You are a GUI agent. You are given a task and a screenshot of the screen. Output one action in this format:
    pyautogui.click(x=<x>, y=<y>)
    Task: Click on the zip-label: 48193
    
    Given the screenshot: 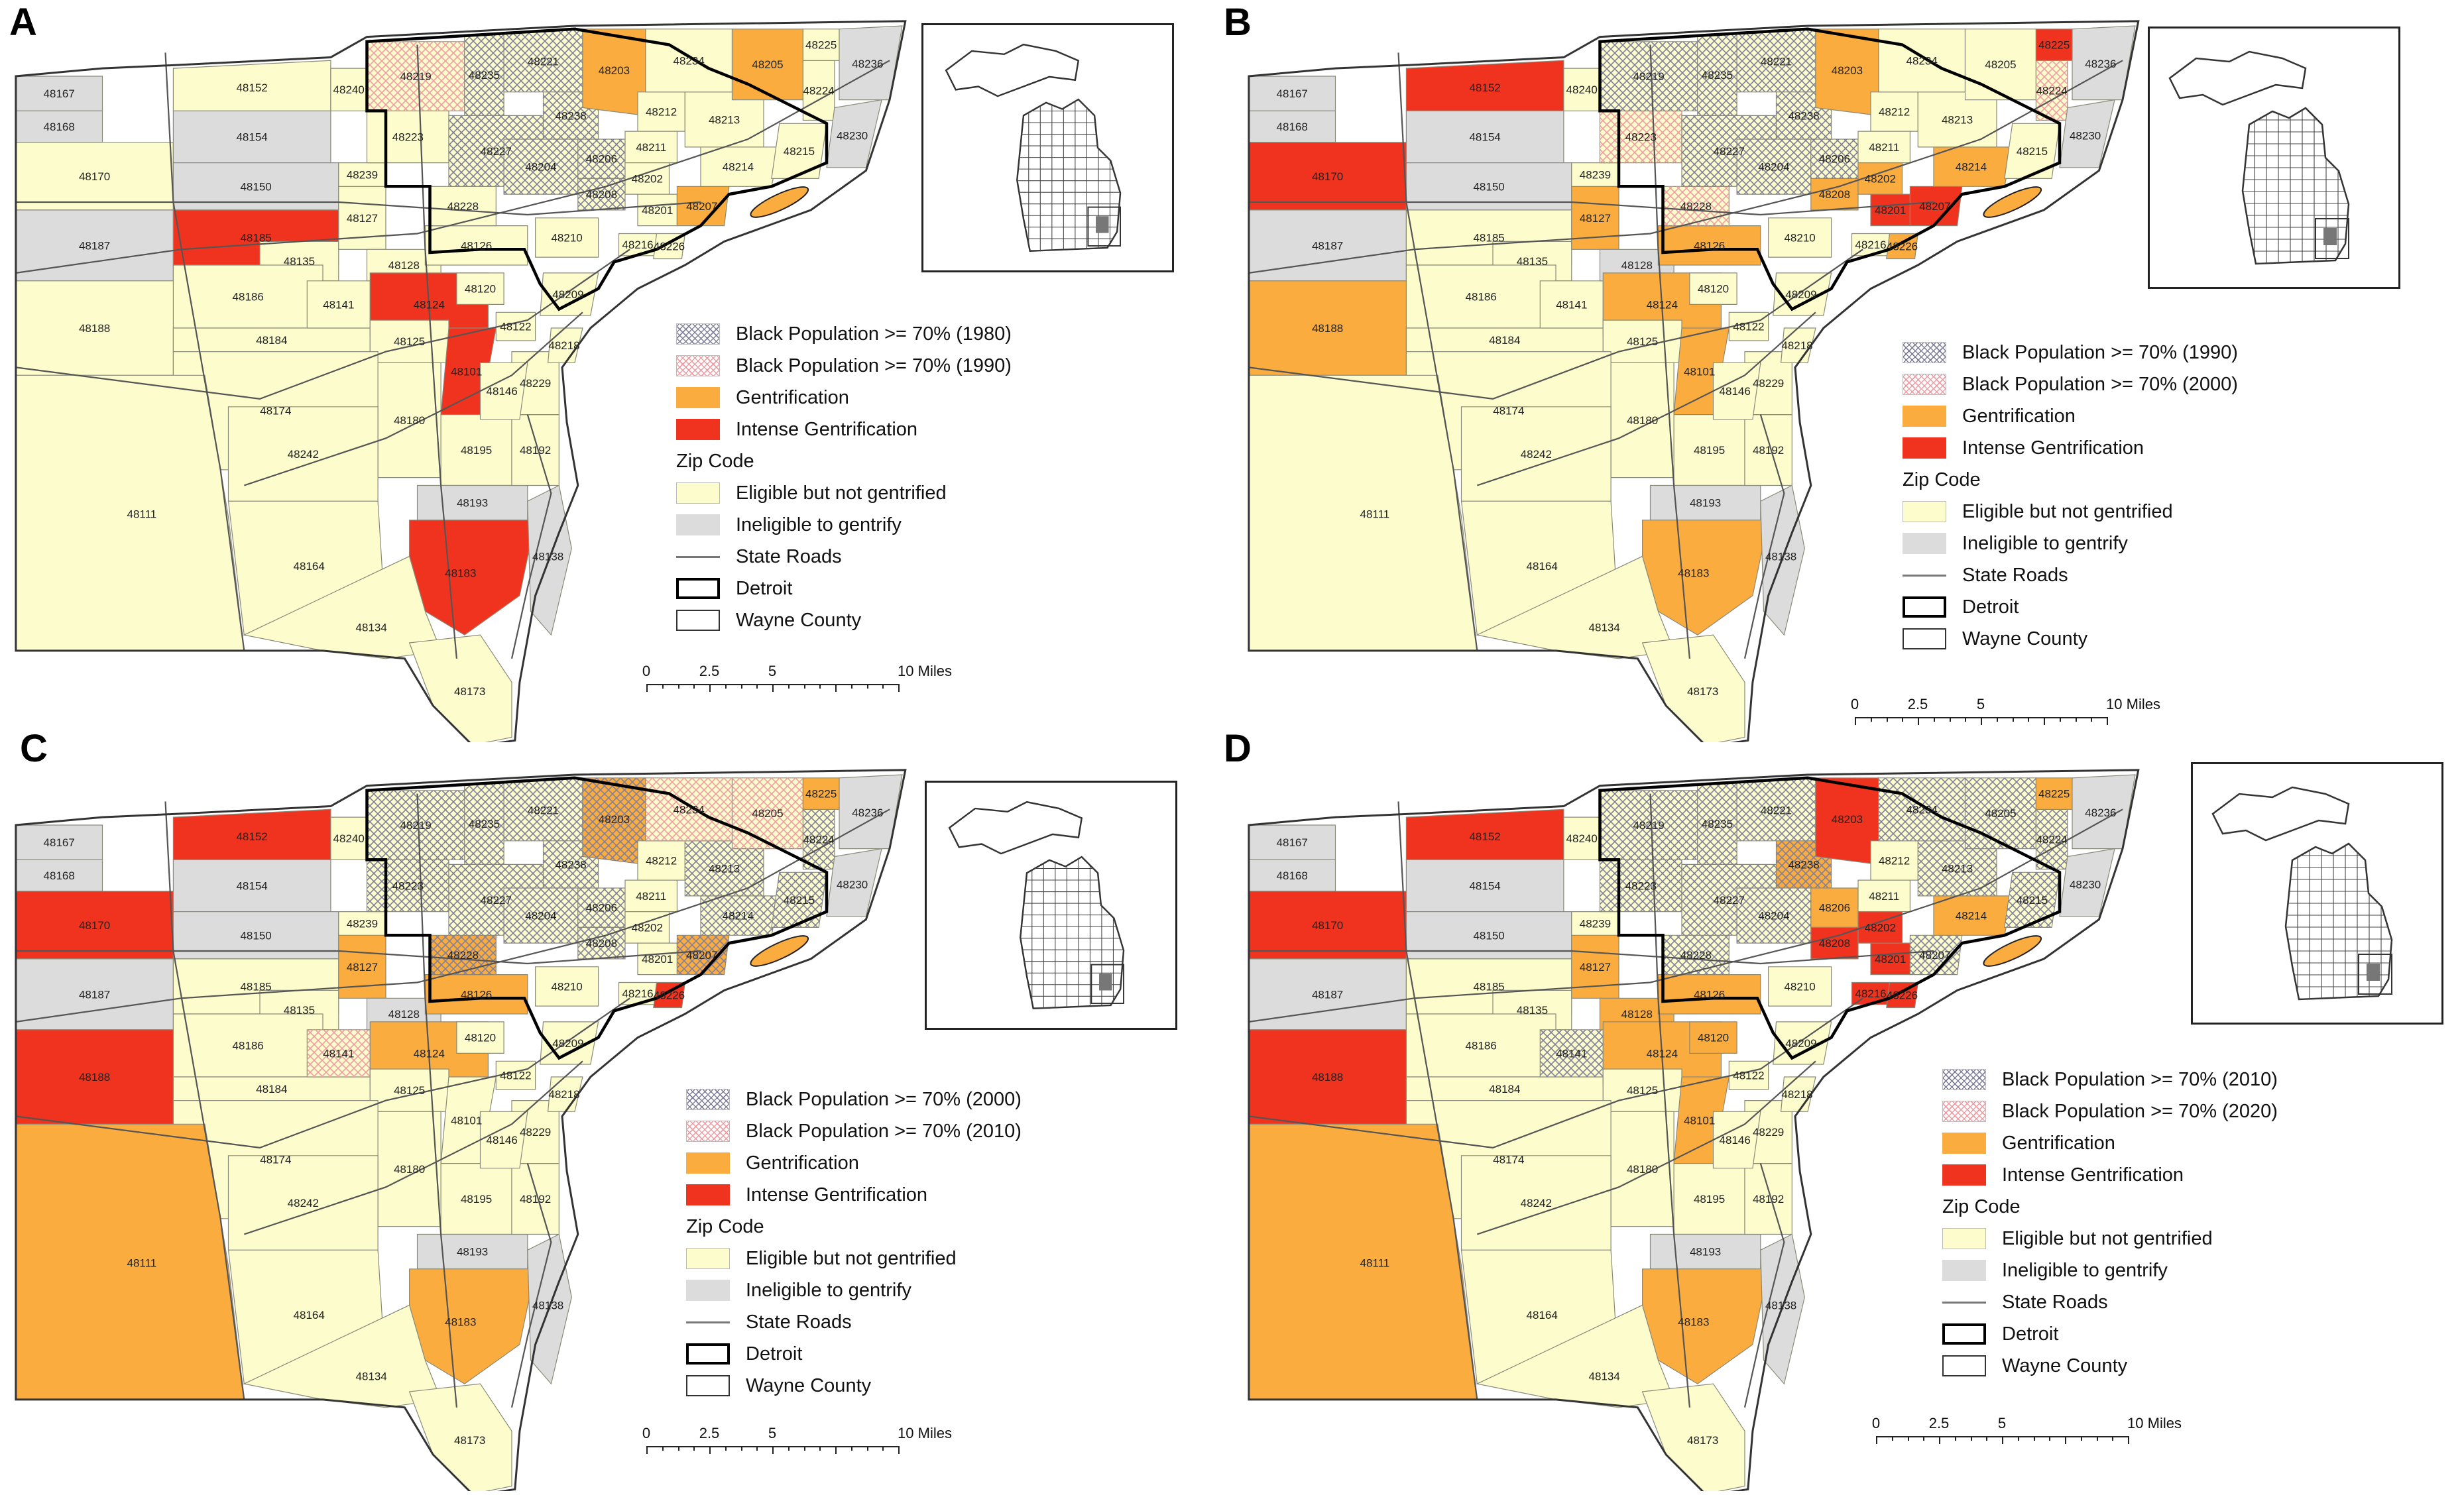 What is the action you would take?
    pyautogui.click(x=472, y=1252)
    